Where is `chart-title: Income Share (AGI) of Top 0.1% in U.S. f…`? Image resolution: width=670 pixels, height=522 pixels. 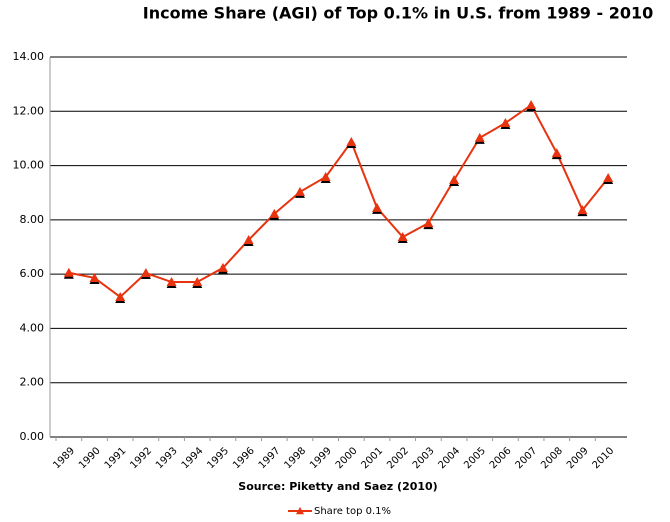
chart-title: Income Share (AGI) of Top 0.1% in U.S. f… is located at coordinates (398, 13).